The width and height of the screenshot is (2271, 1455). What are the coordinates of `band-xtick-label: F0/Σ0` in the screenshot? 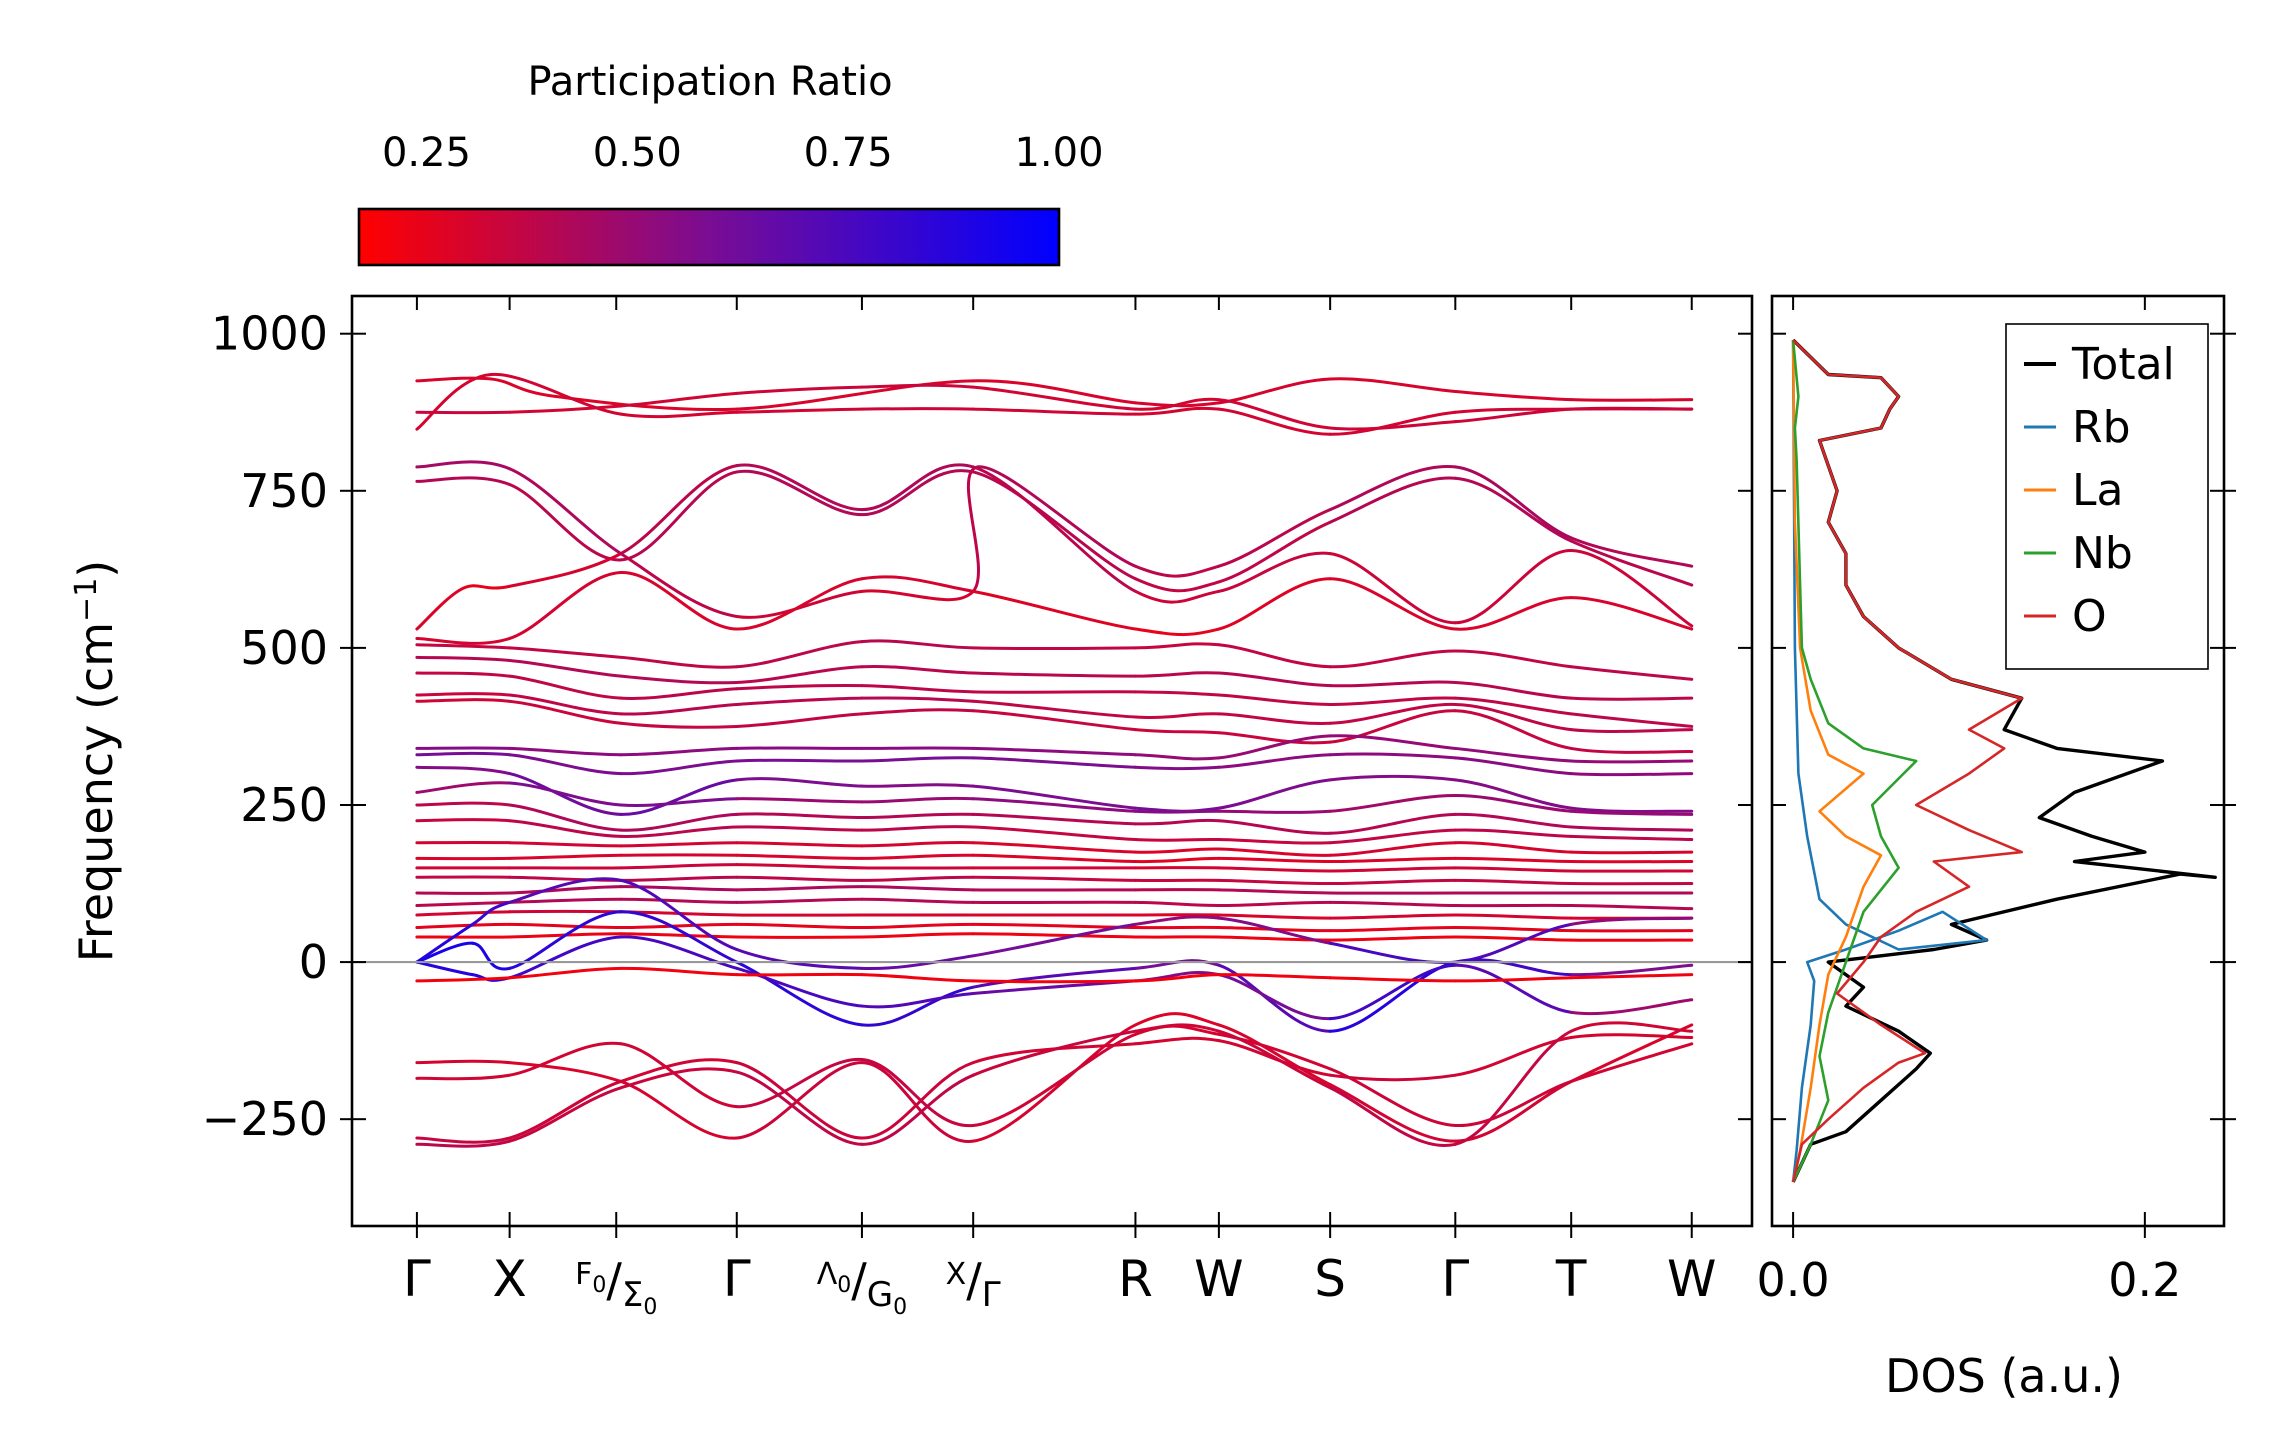 It's located at (616, 1286).